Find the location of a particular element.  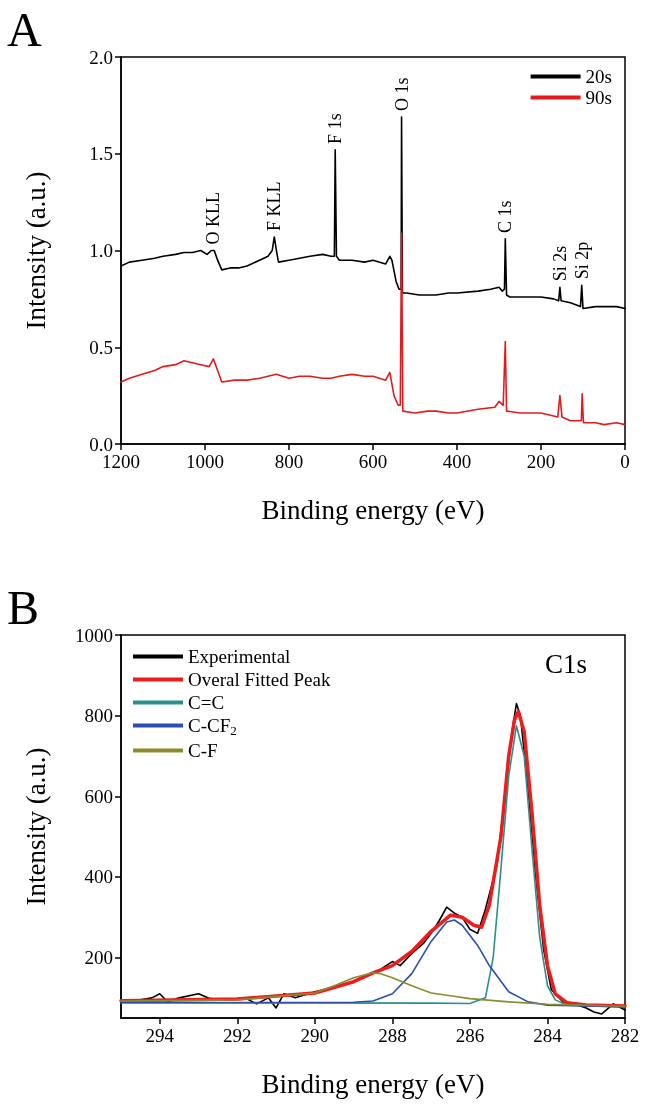

legend-label: 90s is located at coordinates (599, 97).